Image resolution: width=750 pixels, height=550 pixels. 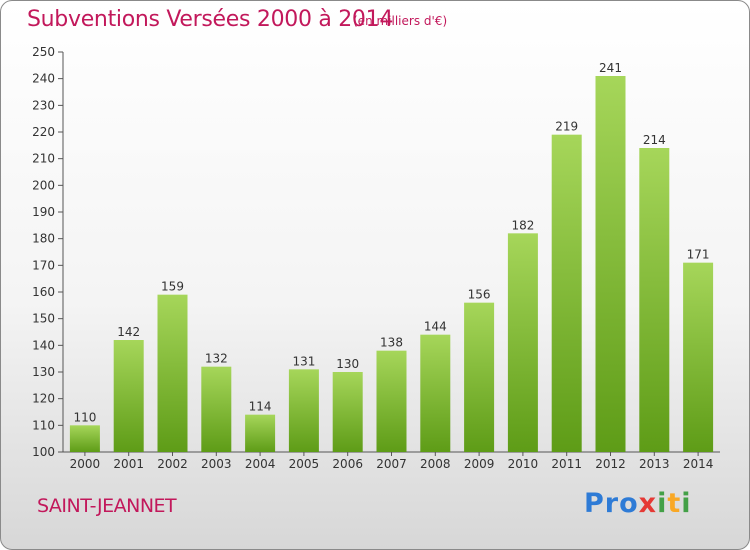 What do you see at coordinates (479, 295) in the screenshot?
I see `bar-value-label: 156` at bounding box center [479, 295].